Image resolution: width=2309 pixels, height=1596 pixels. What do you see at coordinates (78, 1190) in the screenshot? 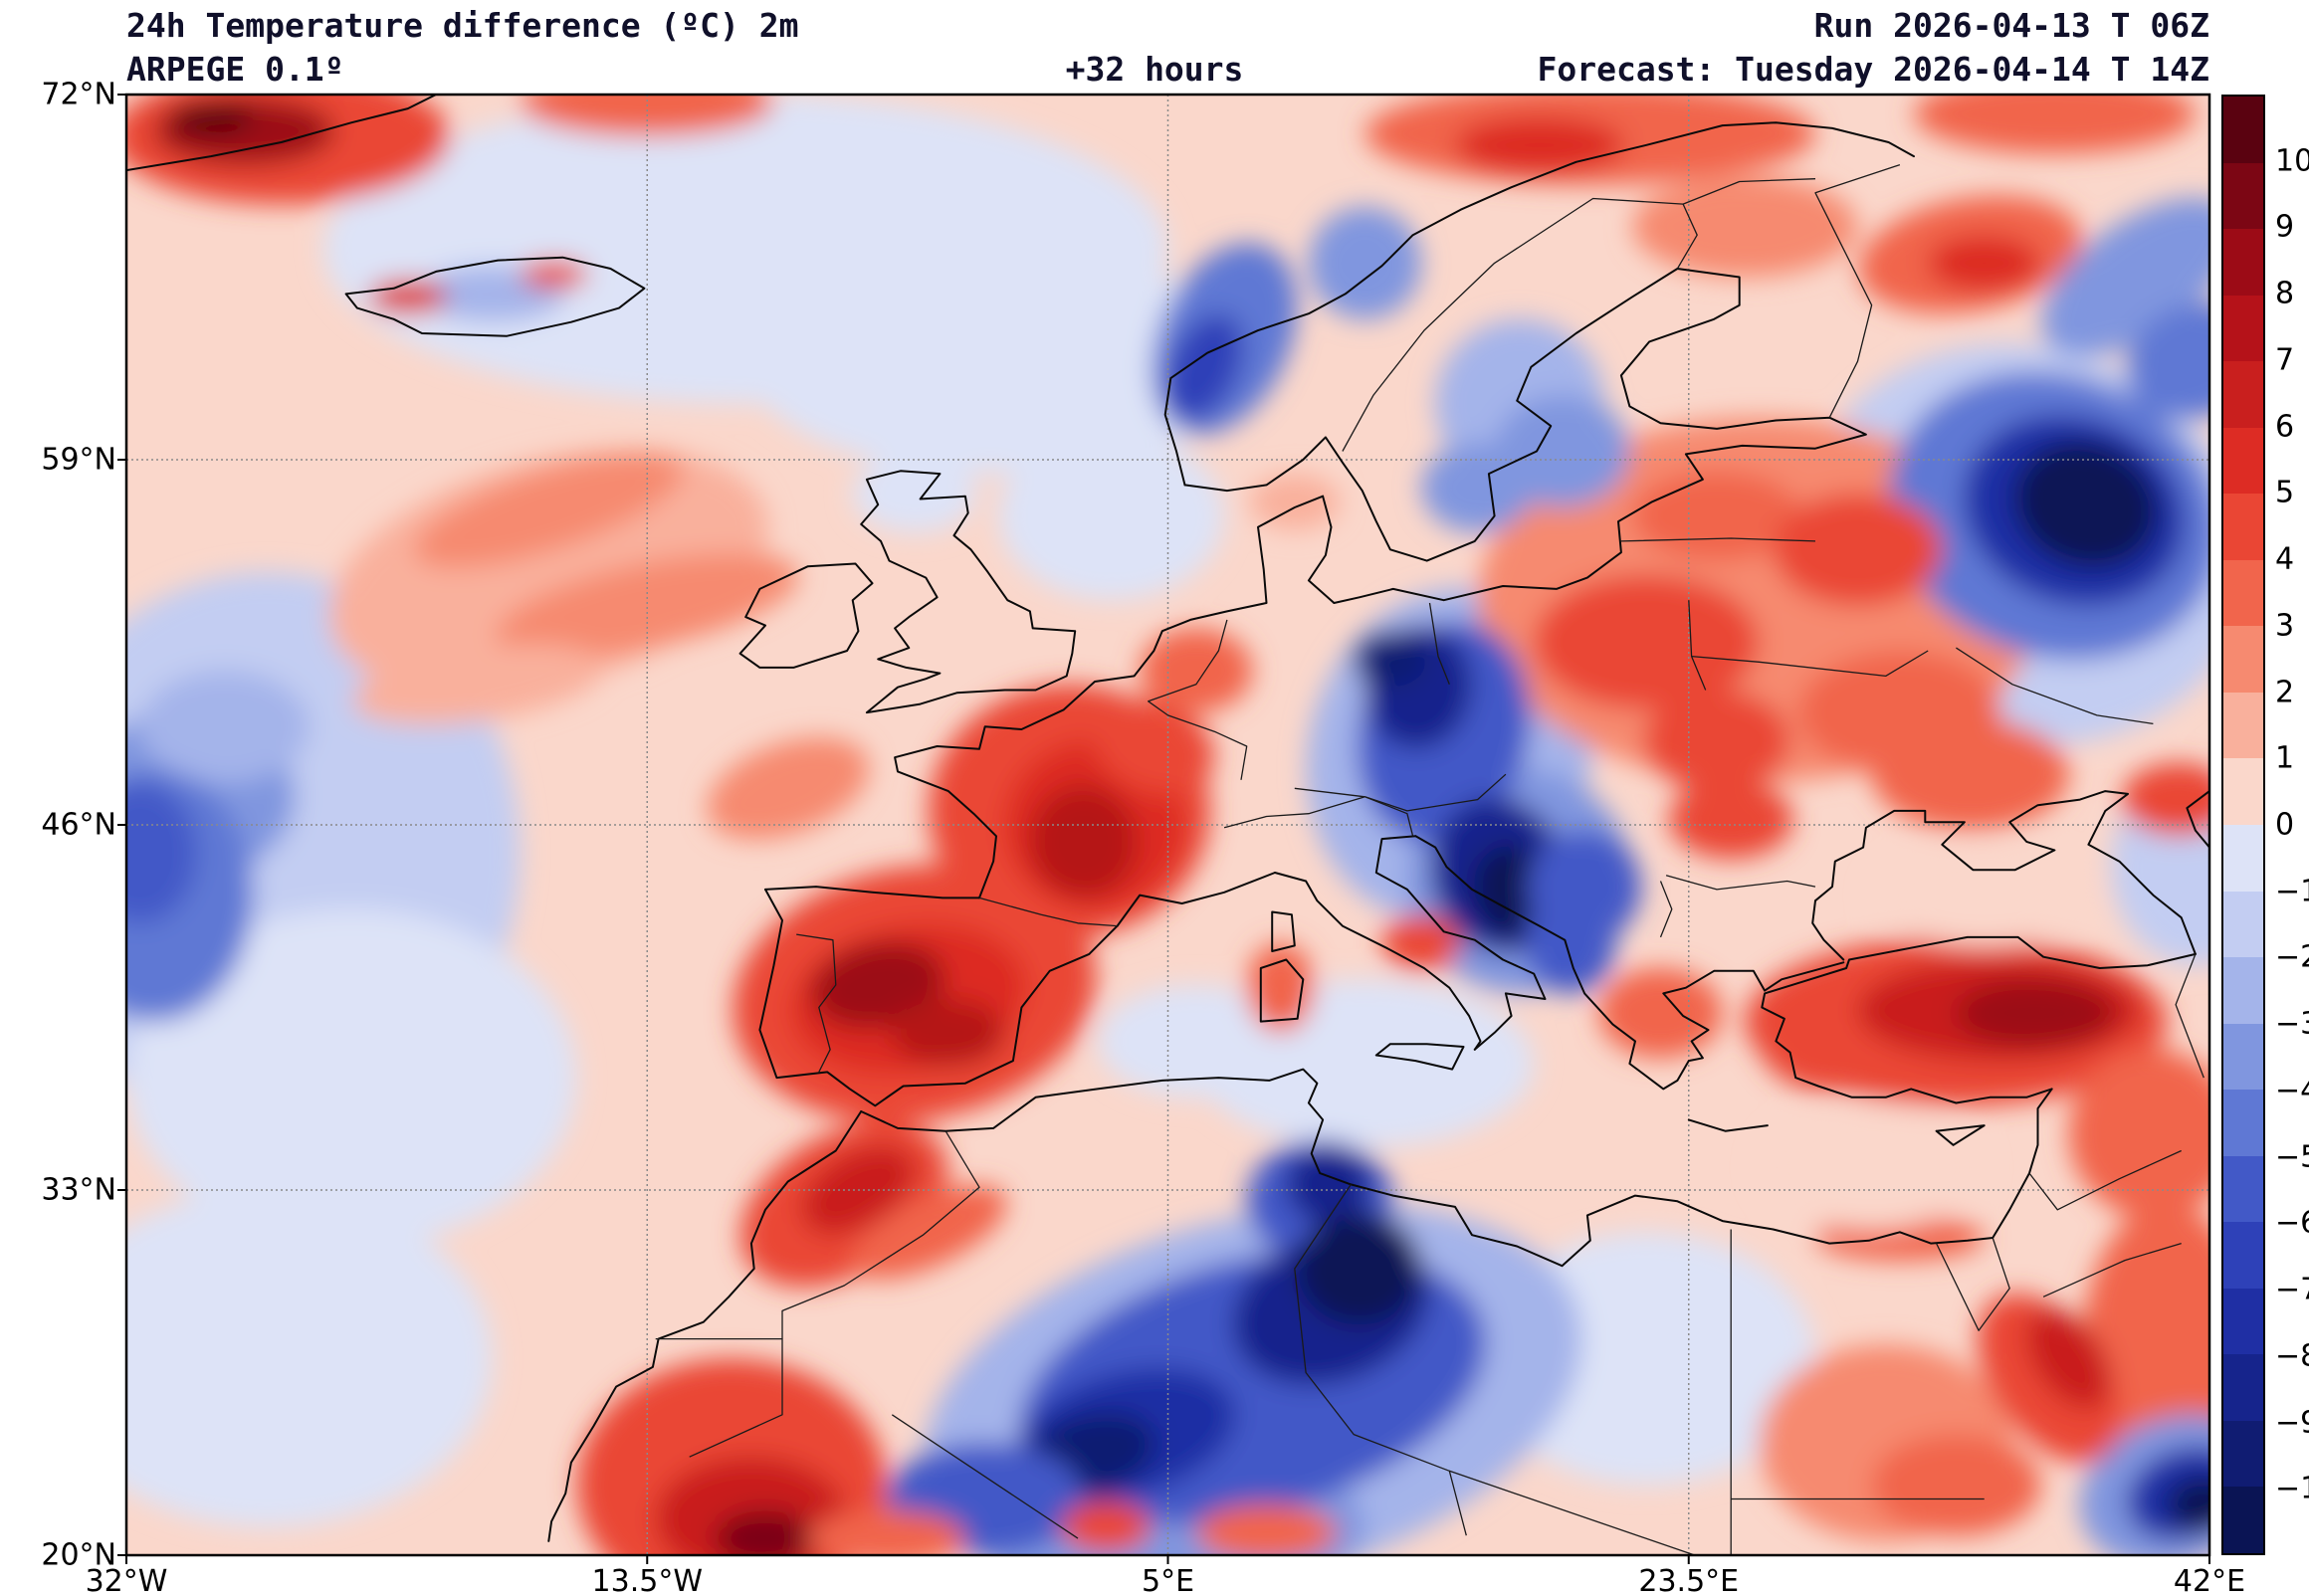
I see `lat-tick-label: 33°N` at bounding box center [78, 1190].